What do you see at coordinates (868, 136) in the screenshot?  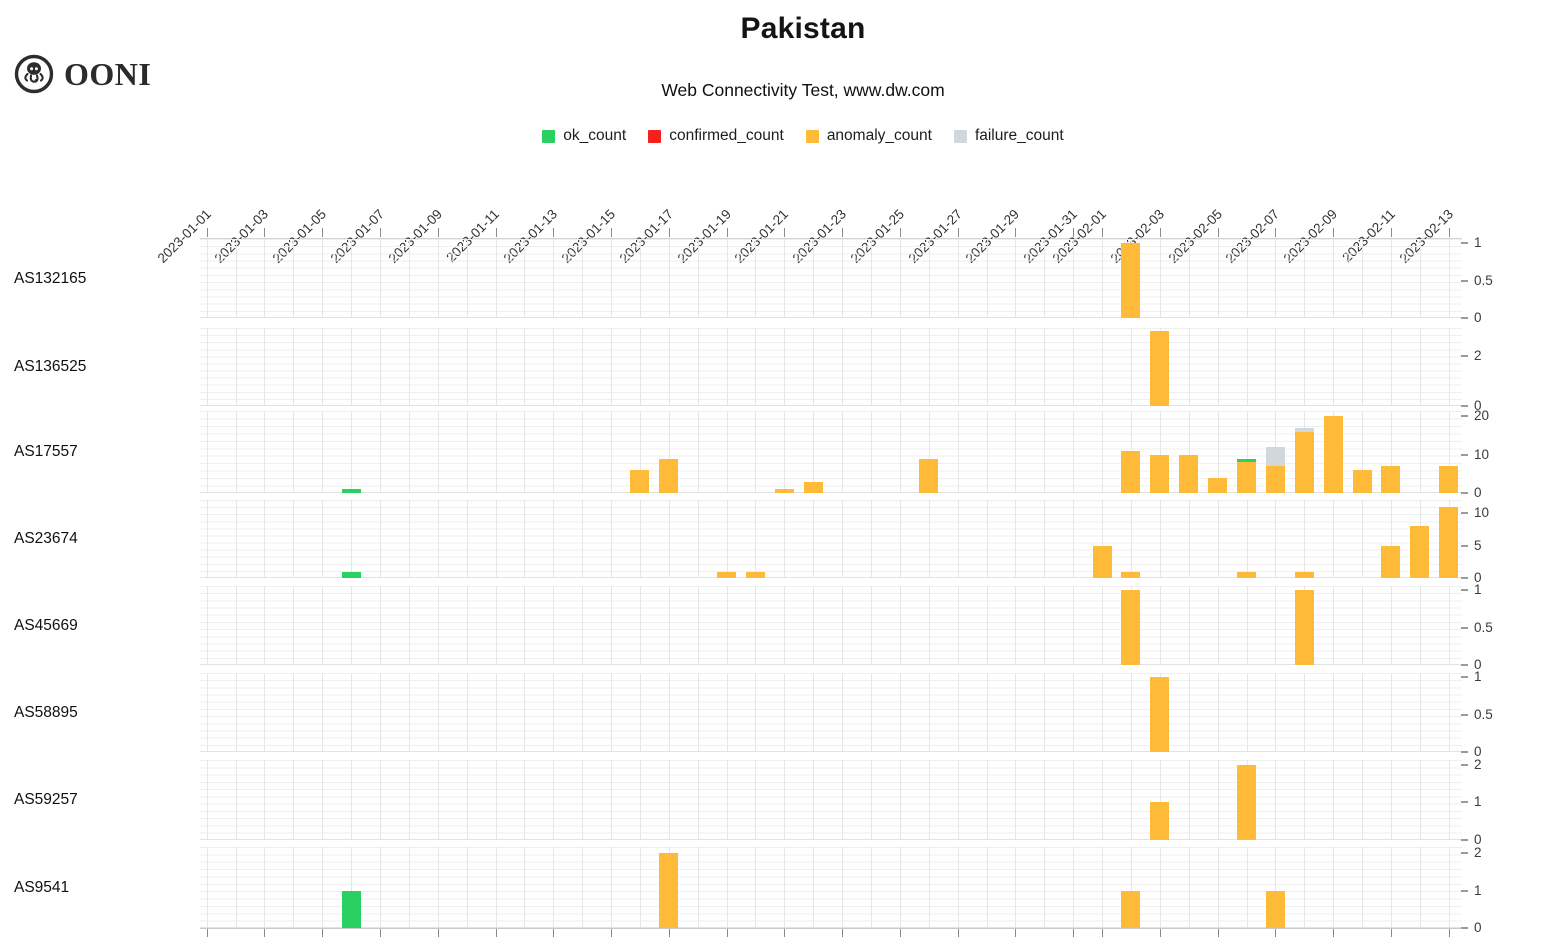 I see `legend-item-anomaly_count: anomaly_count` at bounding box center [868, 136].